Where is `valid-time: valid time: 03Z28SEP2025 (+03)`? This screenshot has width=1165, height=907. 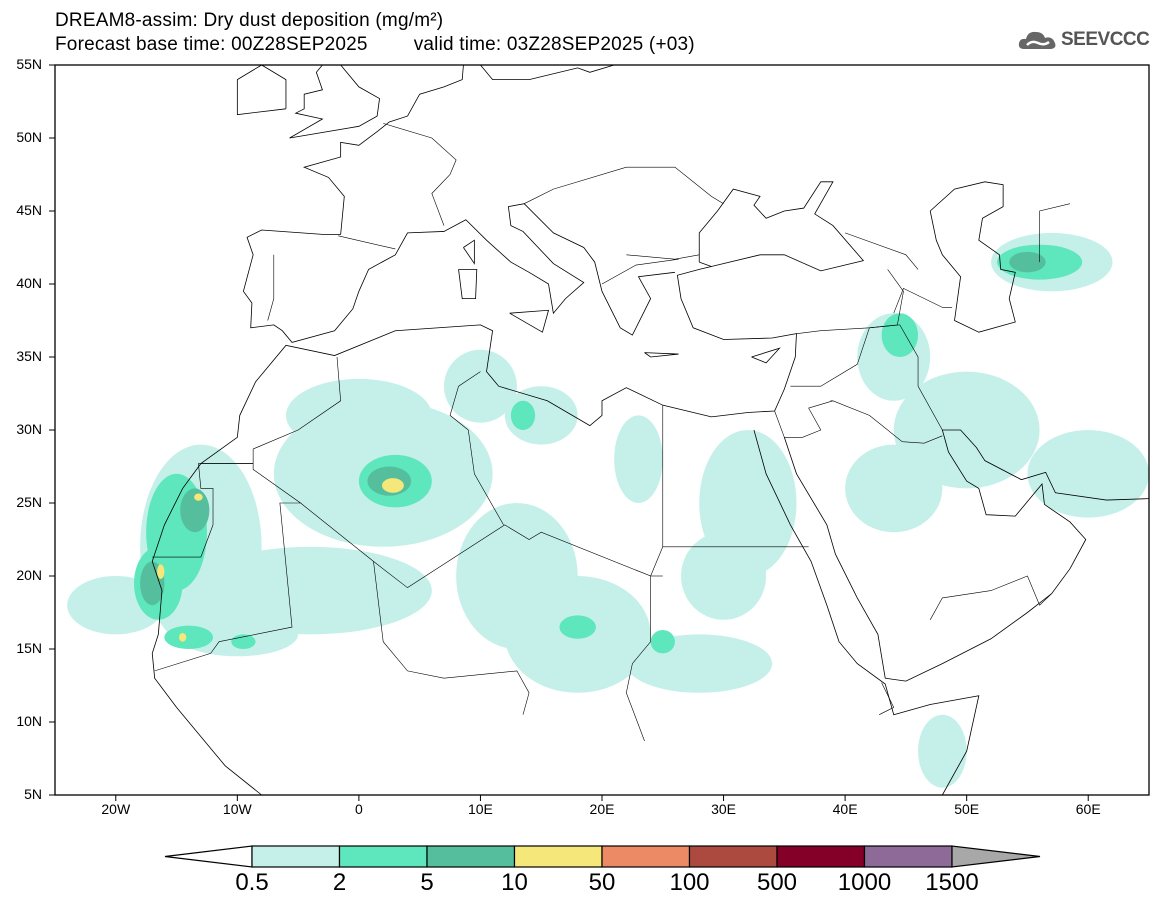
valid-time: valid time: 03Z28SEP2025 (+03) is located at coordinates (554, 44).